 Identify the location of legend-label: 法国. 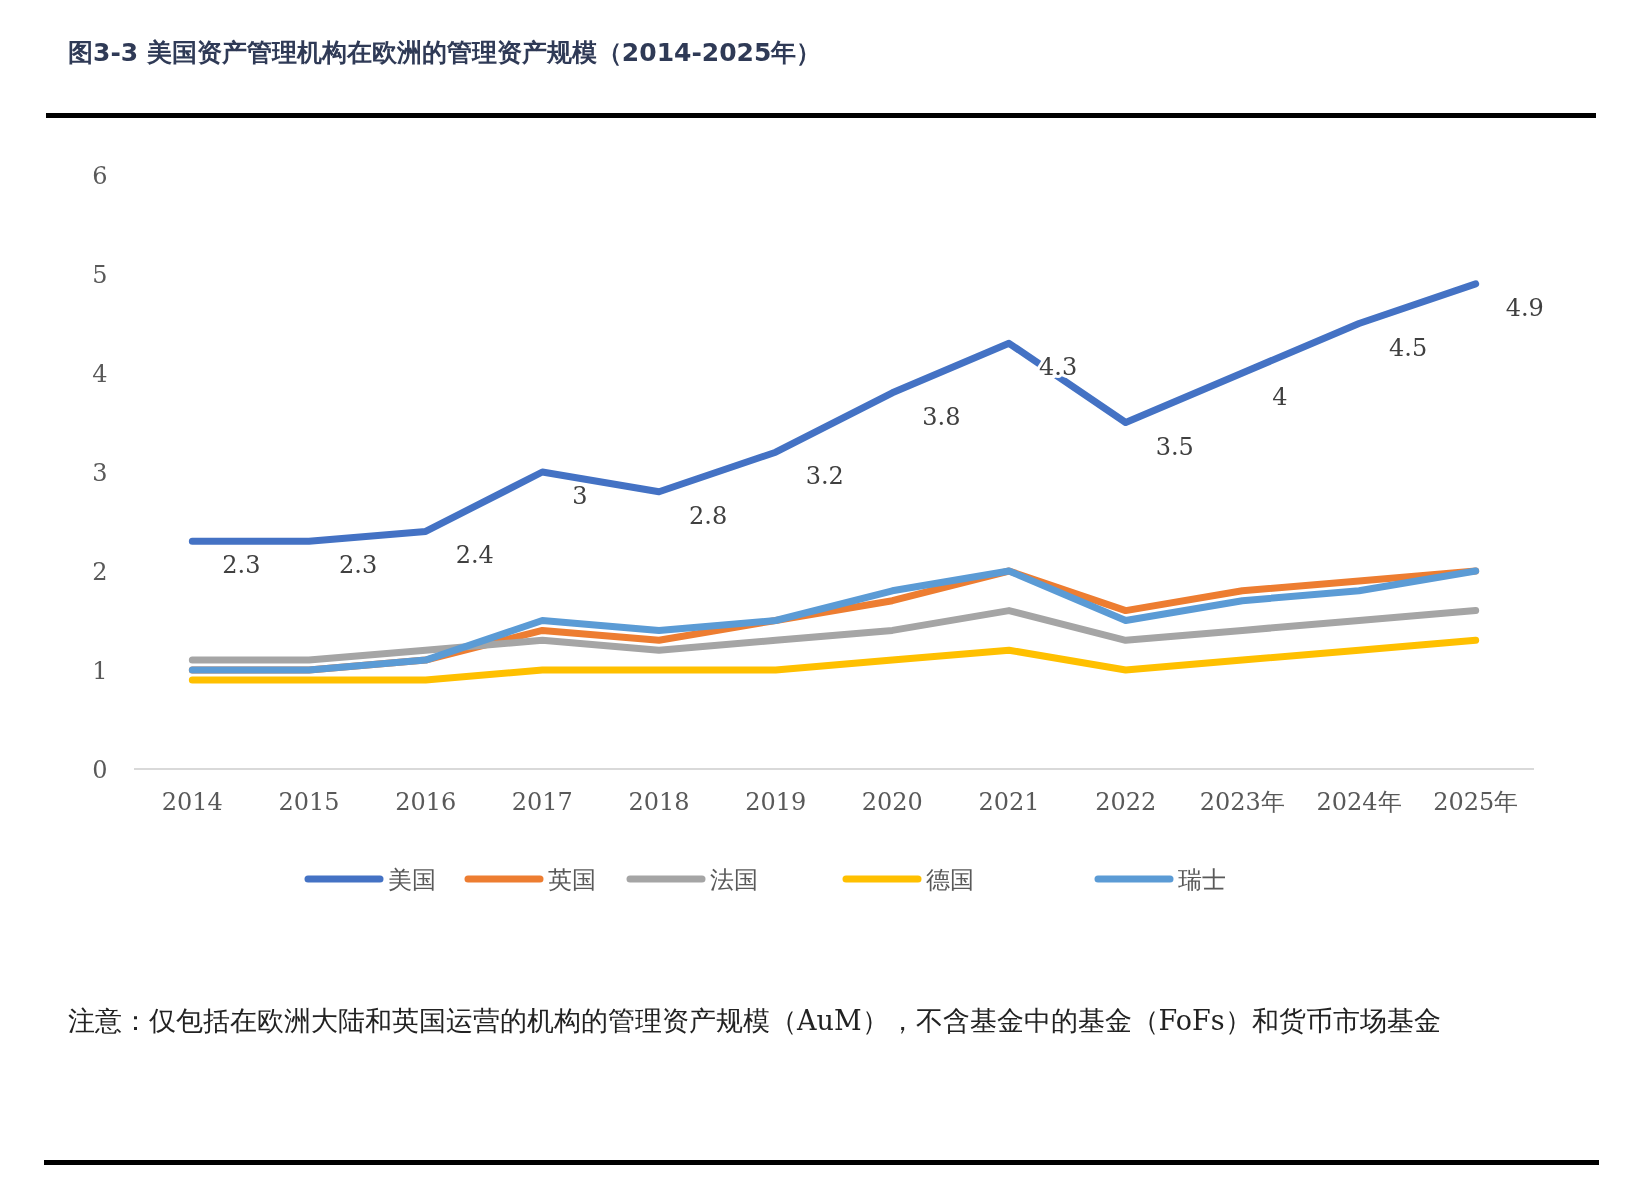
(734, 880).